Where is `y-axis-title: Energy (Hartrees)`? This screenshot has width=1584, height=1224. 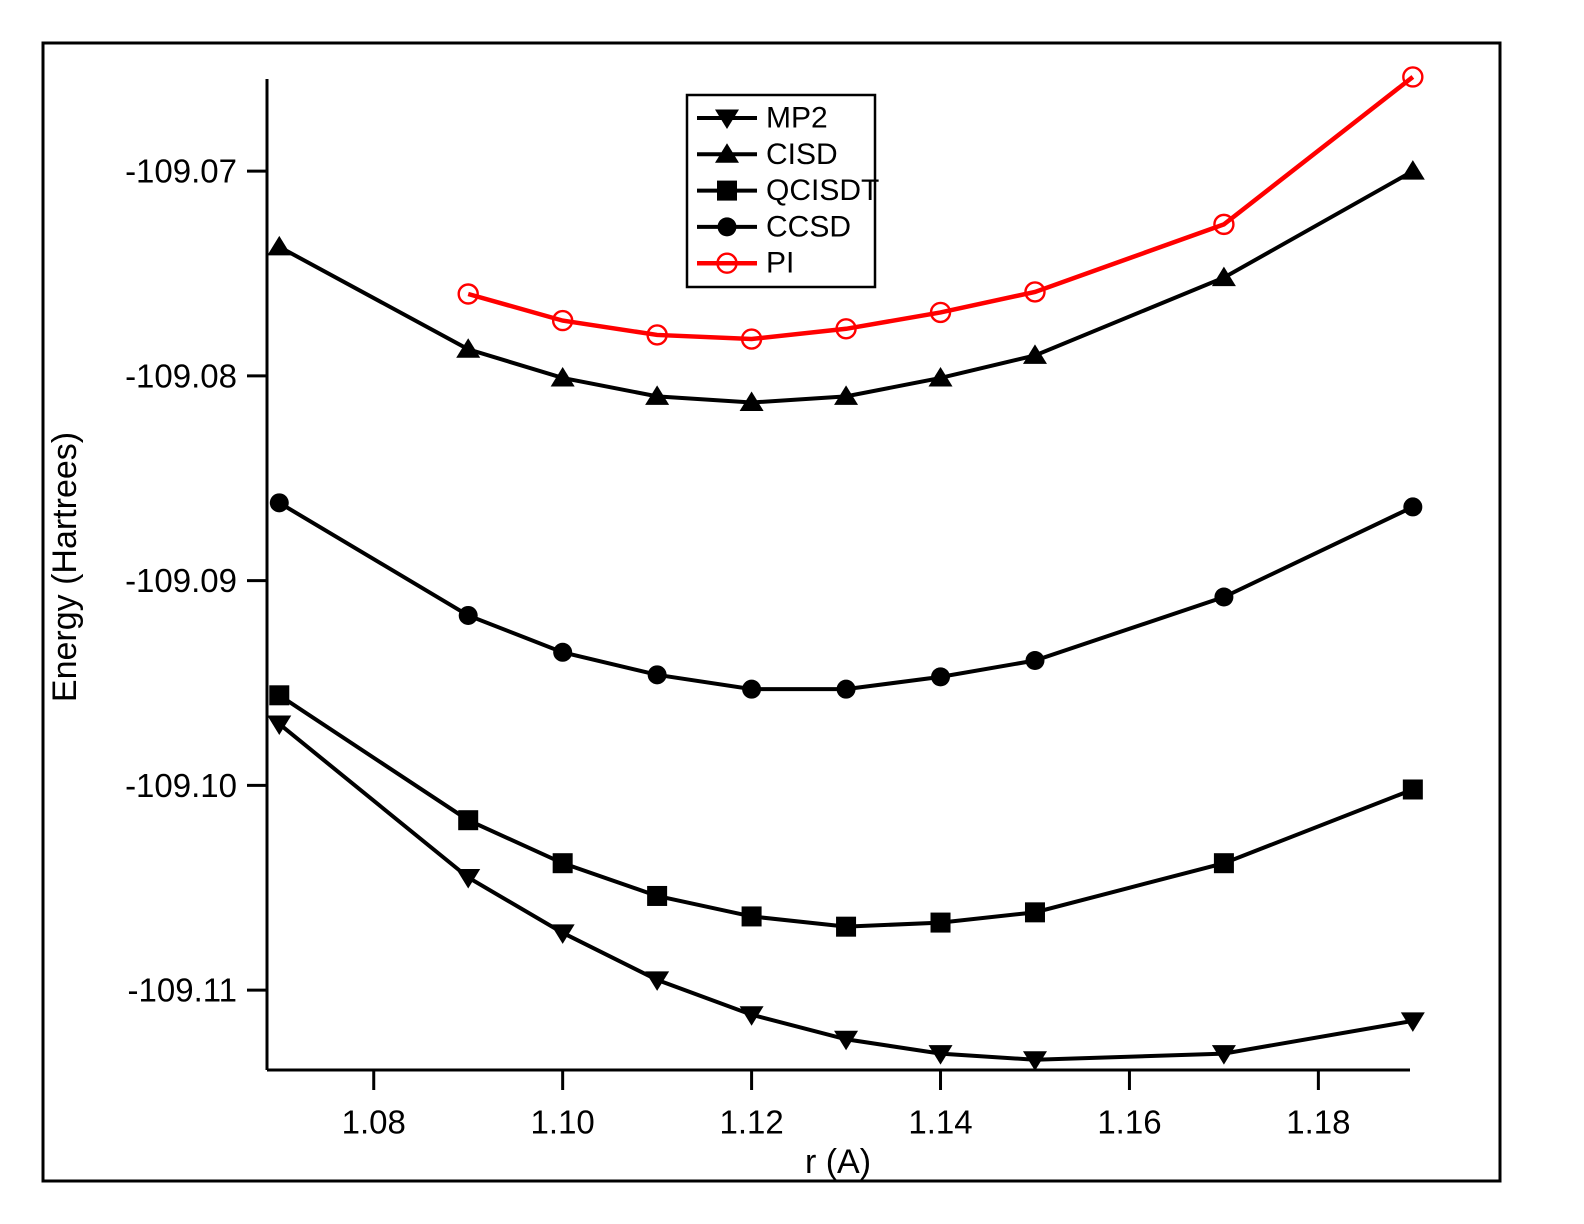
y-axis-title: Energy (Hartrees) is located at coordinates (65, 567).